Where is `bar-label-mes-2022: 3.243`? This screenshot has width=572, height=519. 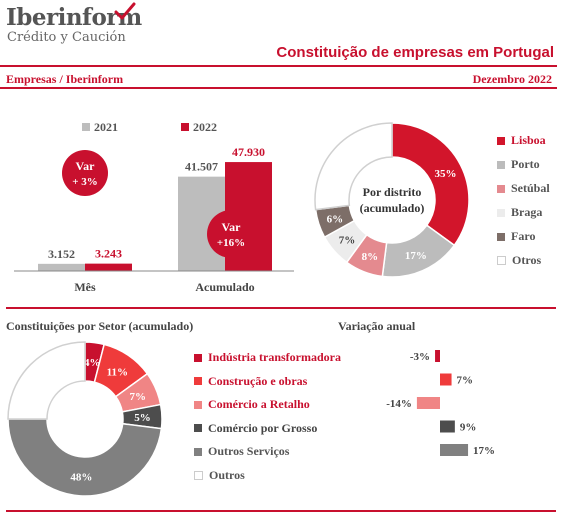 bar-label-mes-2022: 3.243 is located at coordinates (108, 254).